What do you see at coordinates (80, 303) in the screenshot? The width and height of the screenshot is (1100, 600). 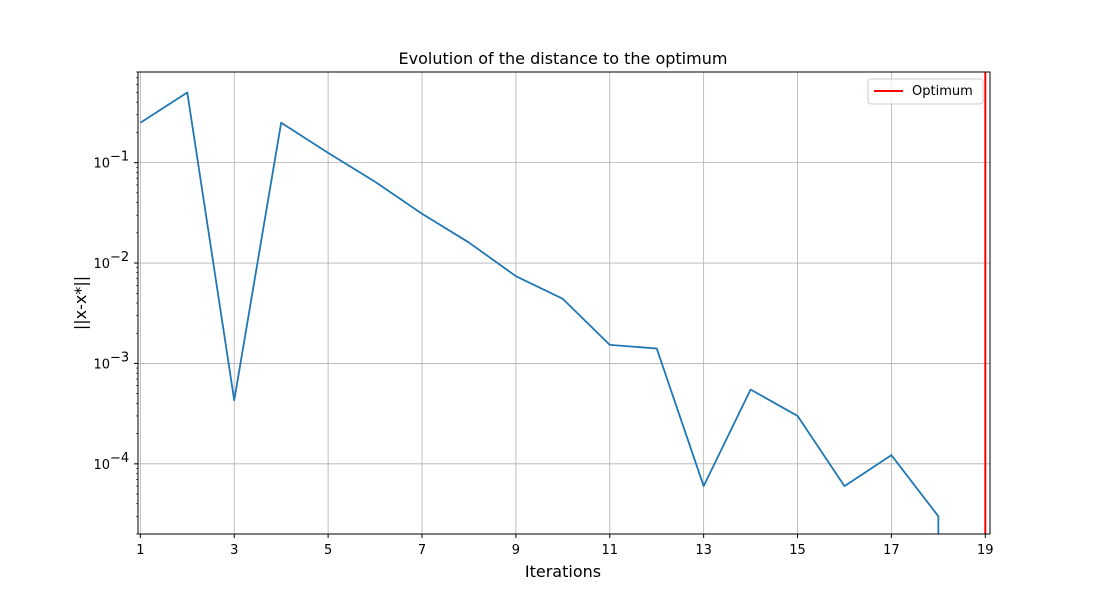 I see `y-axis-title: ||x-x*||` at bounding box center [80, 303].